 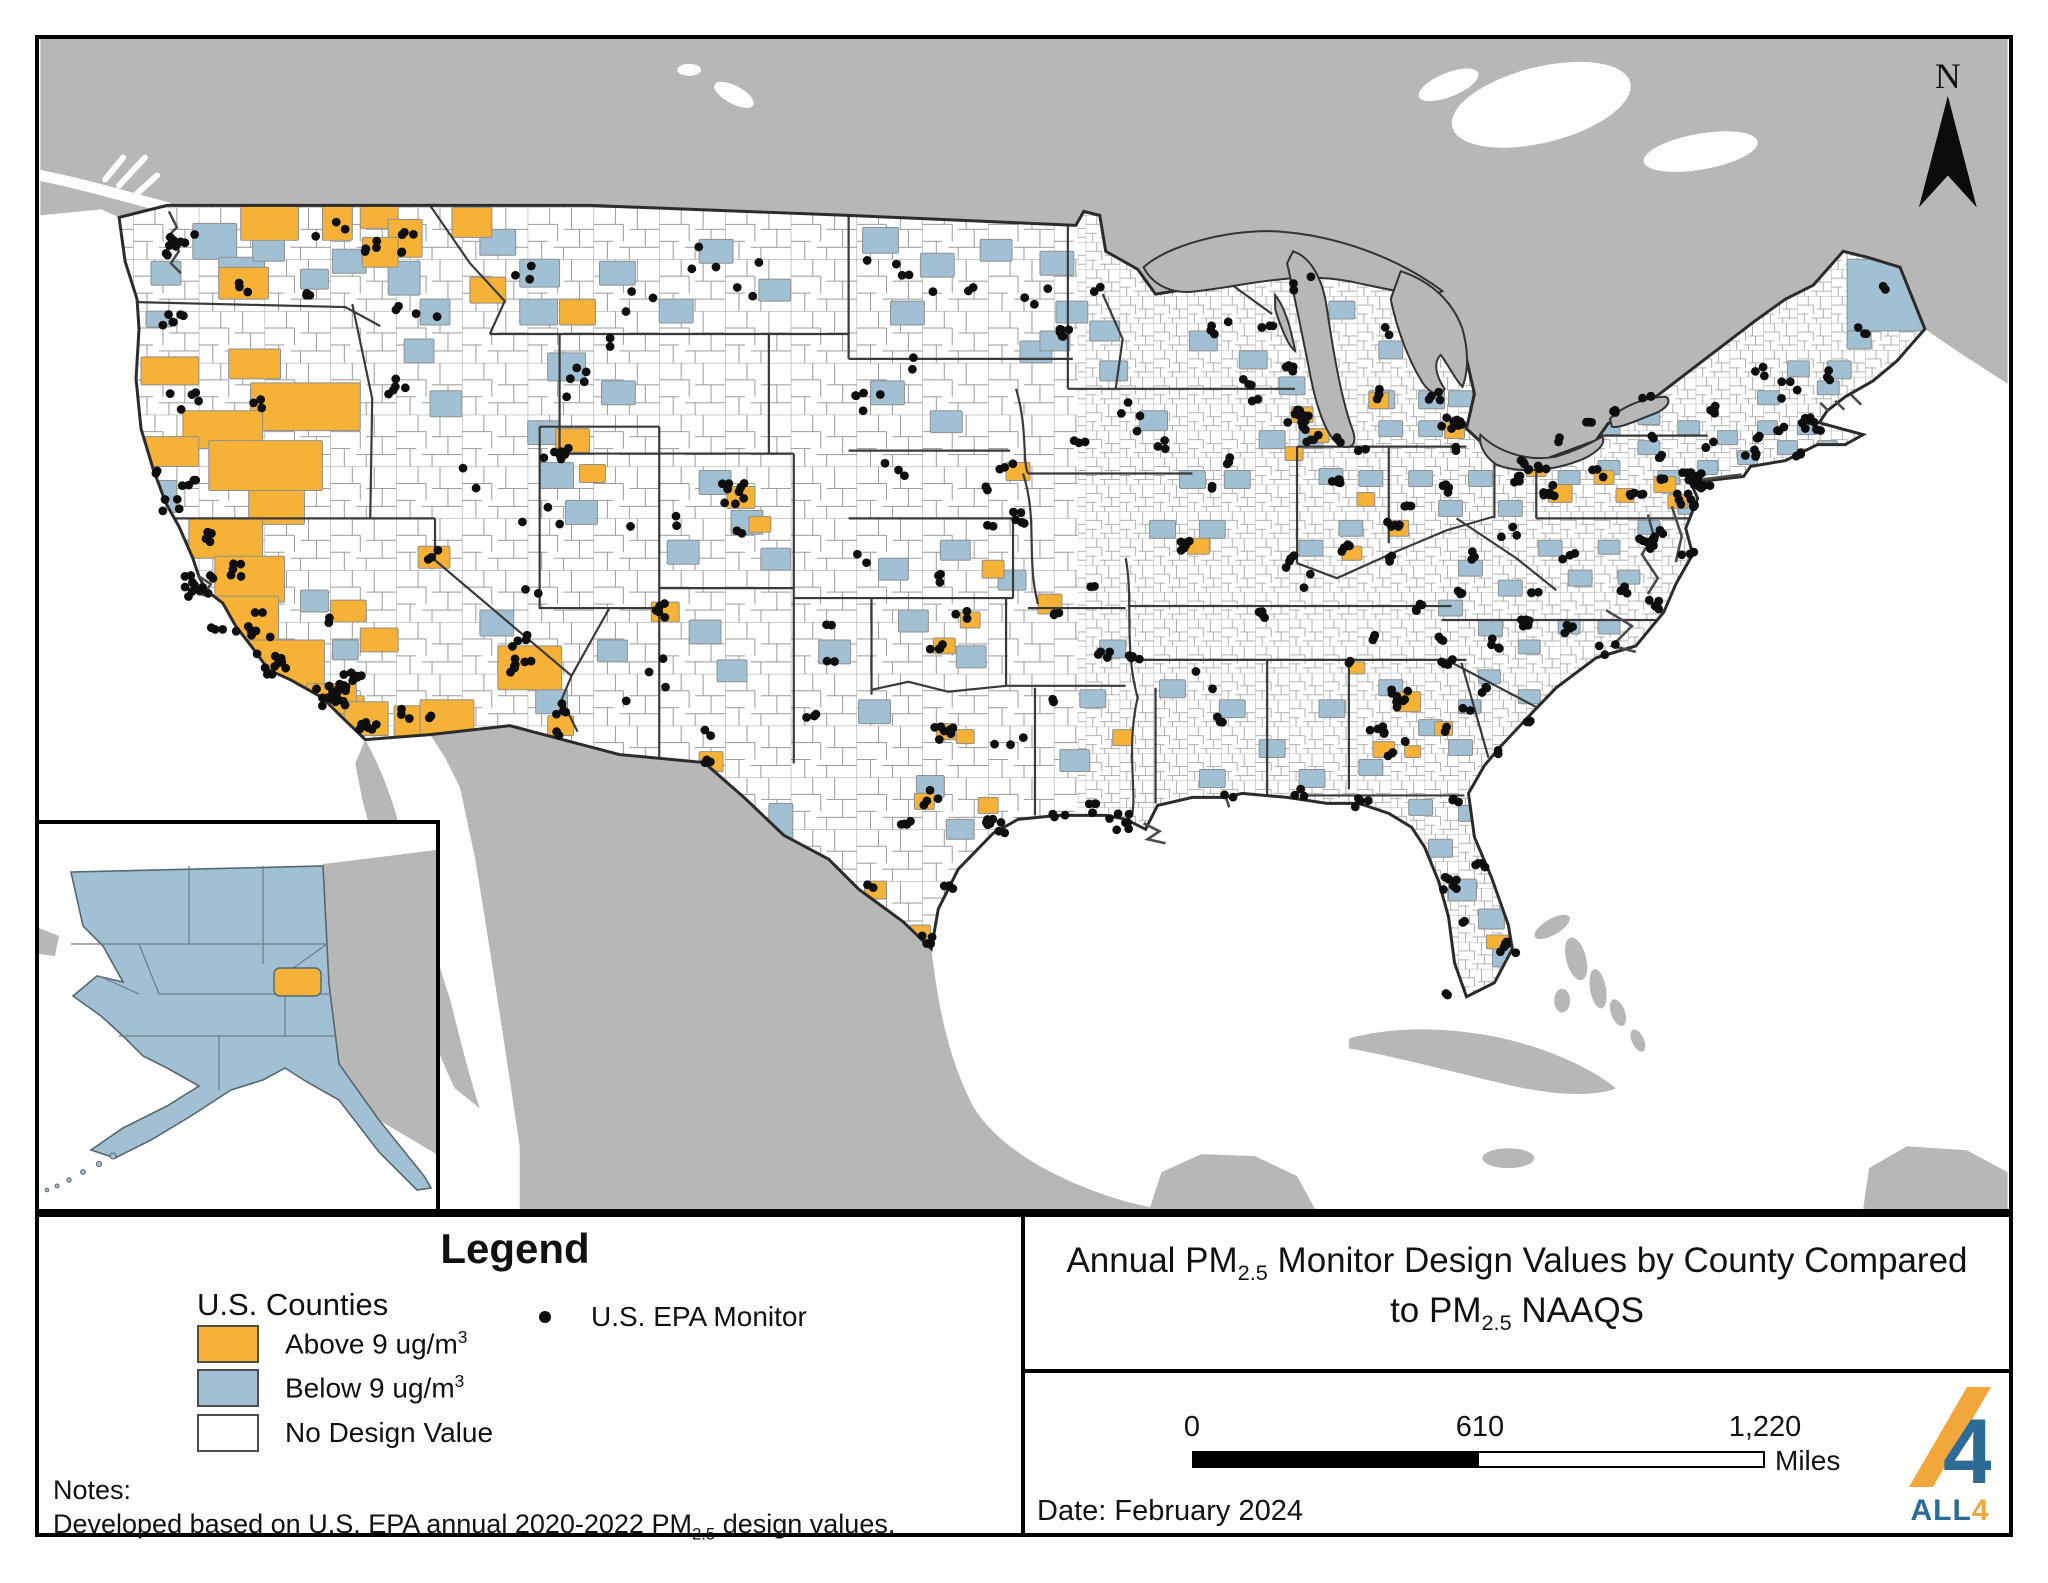 What do you see at coordinates (228, 1433) in the screenshot?
I see `no-value-swatch` at bounding box center [228, 1433].